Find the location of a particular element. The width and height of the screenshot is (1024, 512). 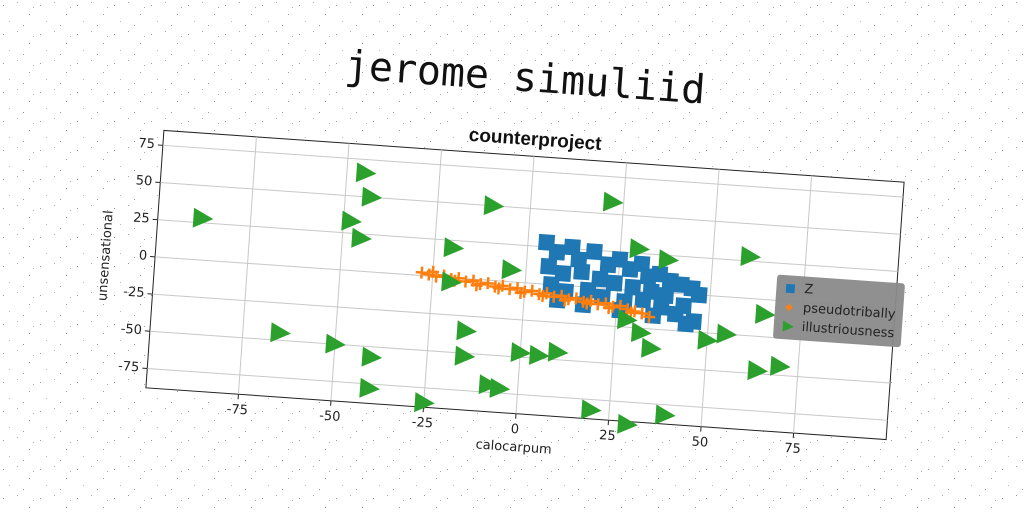

x-tick-label: -75 is located at coordinates (237, 410).